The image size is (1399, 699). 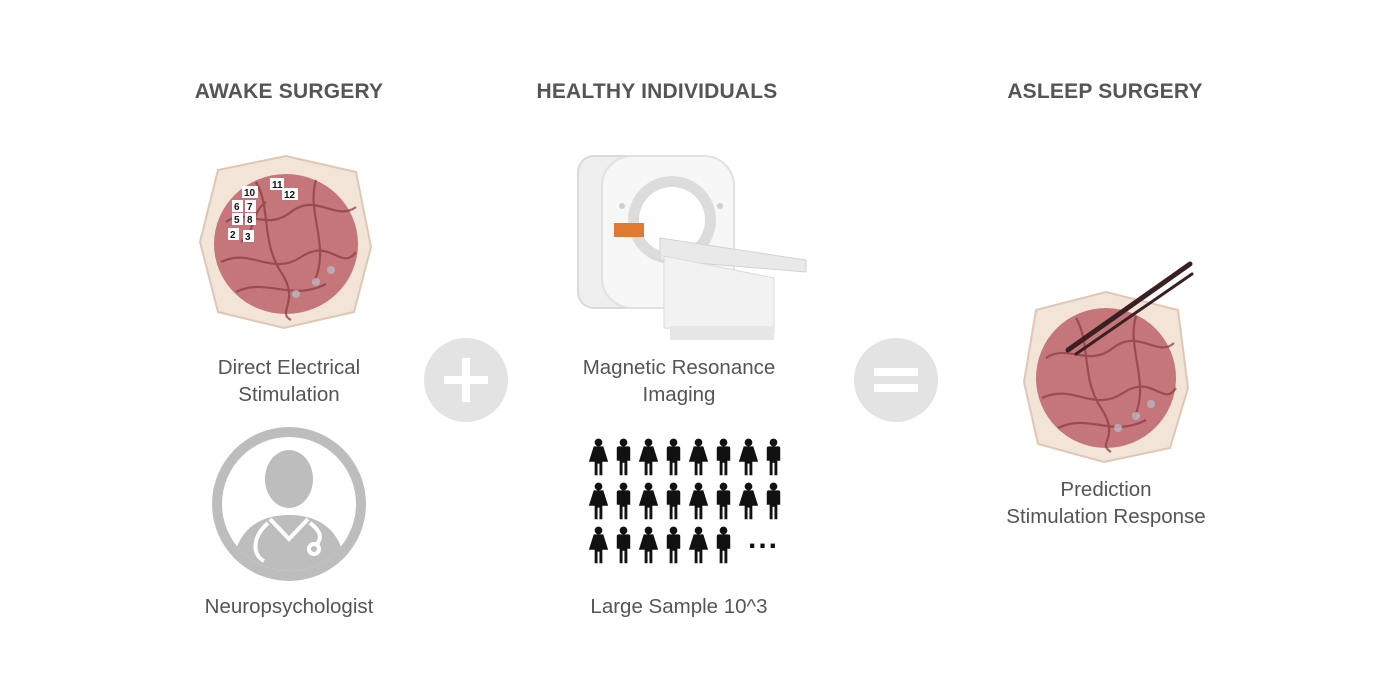 I want to click on asleep-surgery-heading: ASLEEP SURGERY, so click(x=1105, y=91).